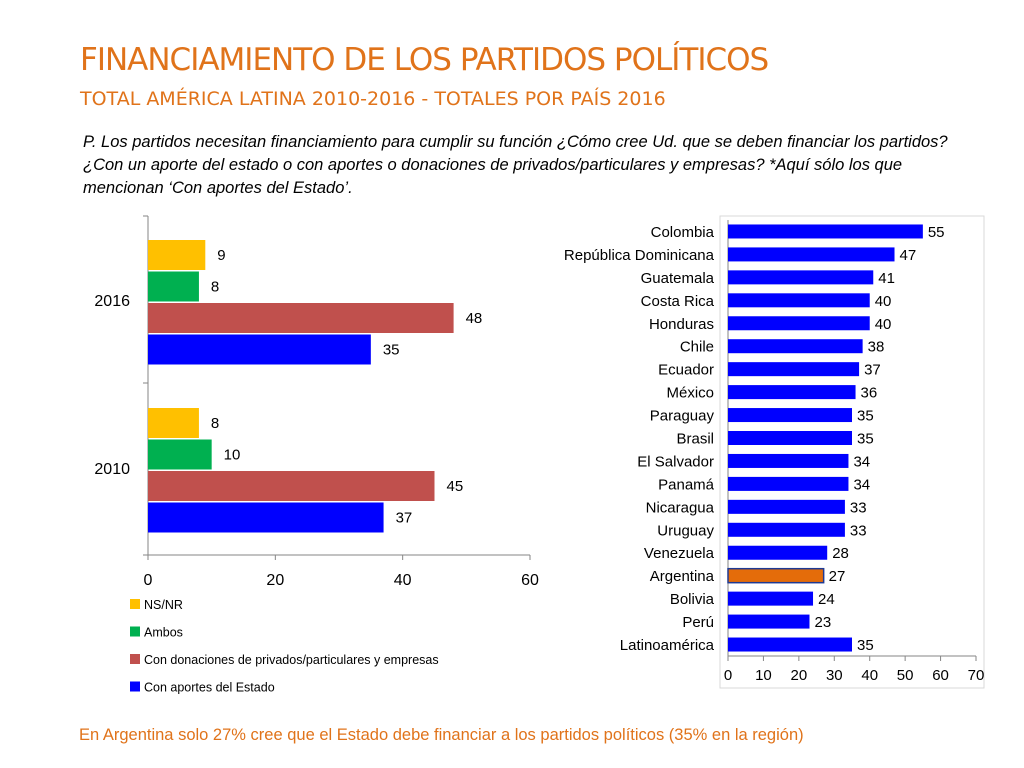 The height and width of the screenshot is (768, 1024). What do you see at coordinates (786, 529) in the screenshot?
I see `bar-Uruguay` at bounding box center [786, 529].